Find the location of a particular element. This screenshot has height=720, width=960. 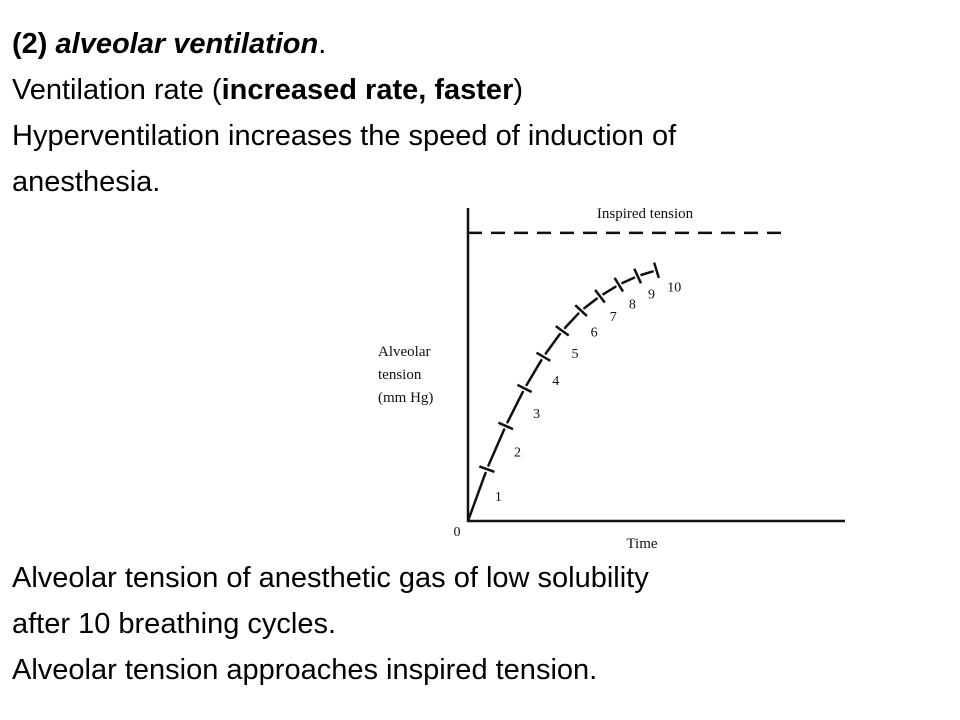

cycle-label-10: 10 is located at coordinates (674, 287).